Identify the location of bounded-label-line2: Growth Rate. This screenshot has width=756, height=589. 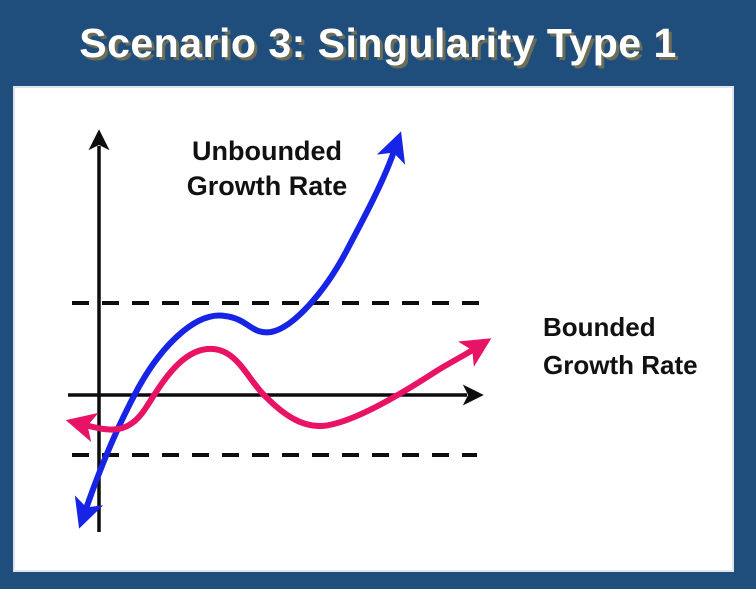
(620, 365).